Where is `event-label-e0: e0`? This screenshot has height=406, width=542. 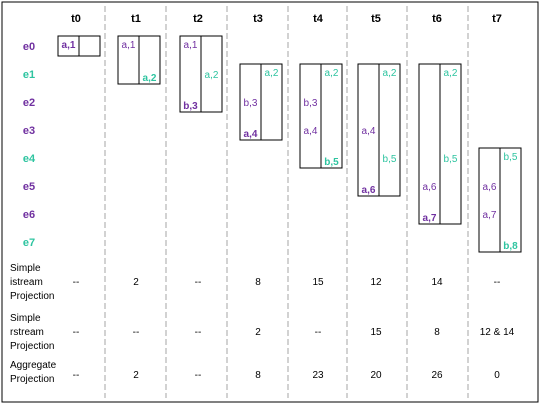
event-label-e0: e0 is located at coordinates (29, 47).